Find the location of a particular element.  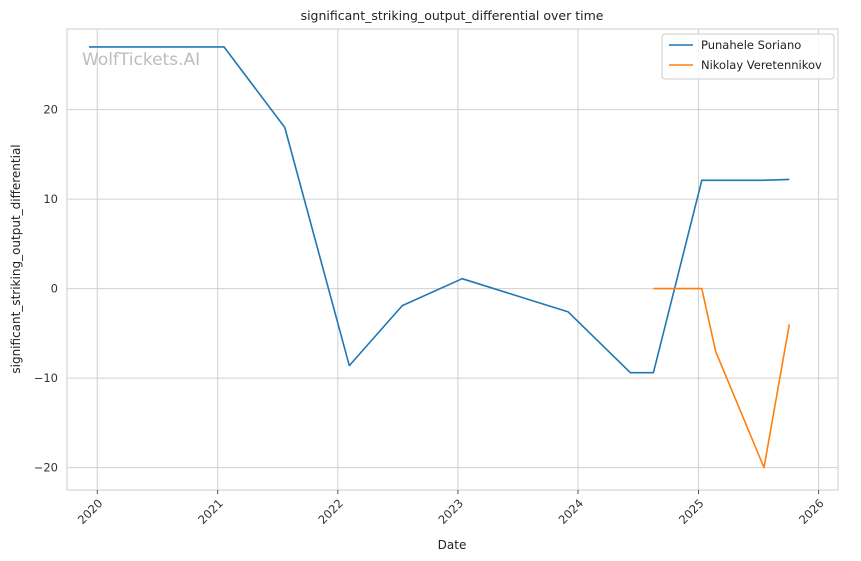

legend: Punahele Soriano Nikolay Veretennikov is located at coordinates (748, 56).